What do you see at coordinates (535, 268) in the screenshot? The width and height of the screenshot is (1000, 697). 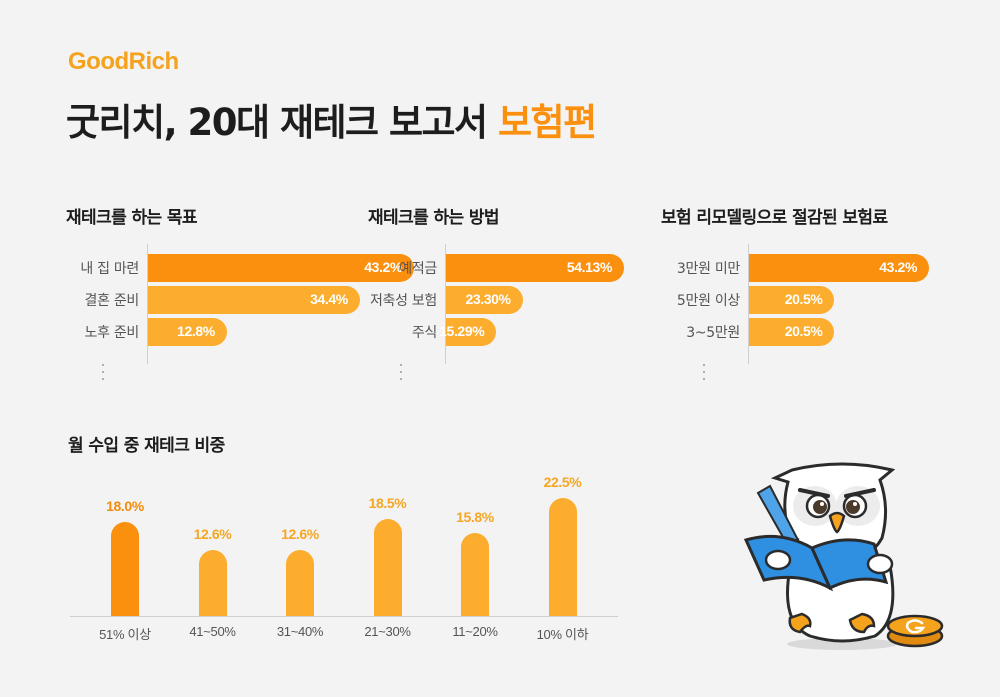 I see `bar: 54.13%` at bounding box center [535, 268].